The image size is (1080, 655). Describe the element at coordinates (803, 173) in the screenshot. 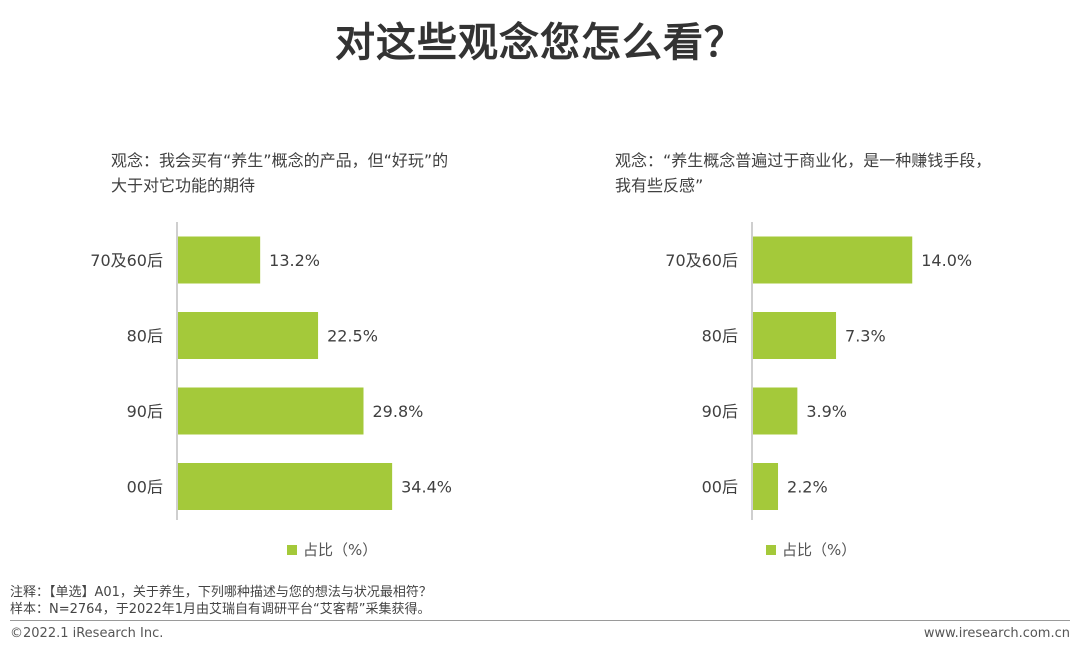

I see `right-chart-title: 观念：“养生概念普遍过于商业化，是一种赚钱手段，我有些反感”` at that location.